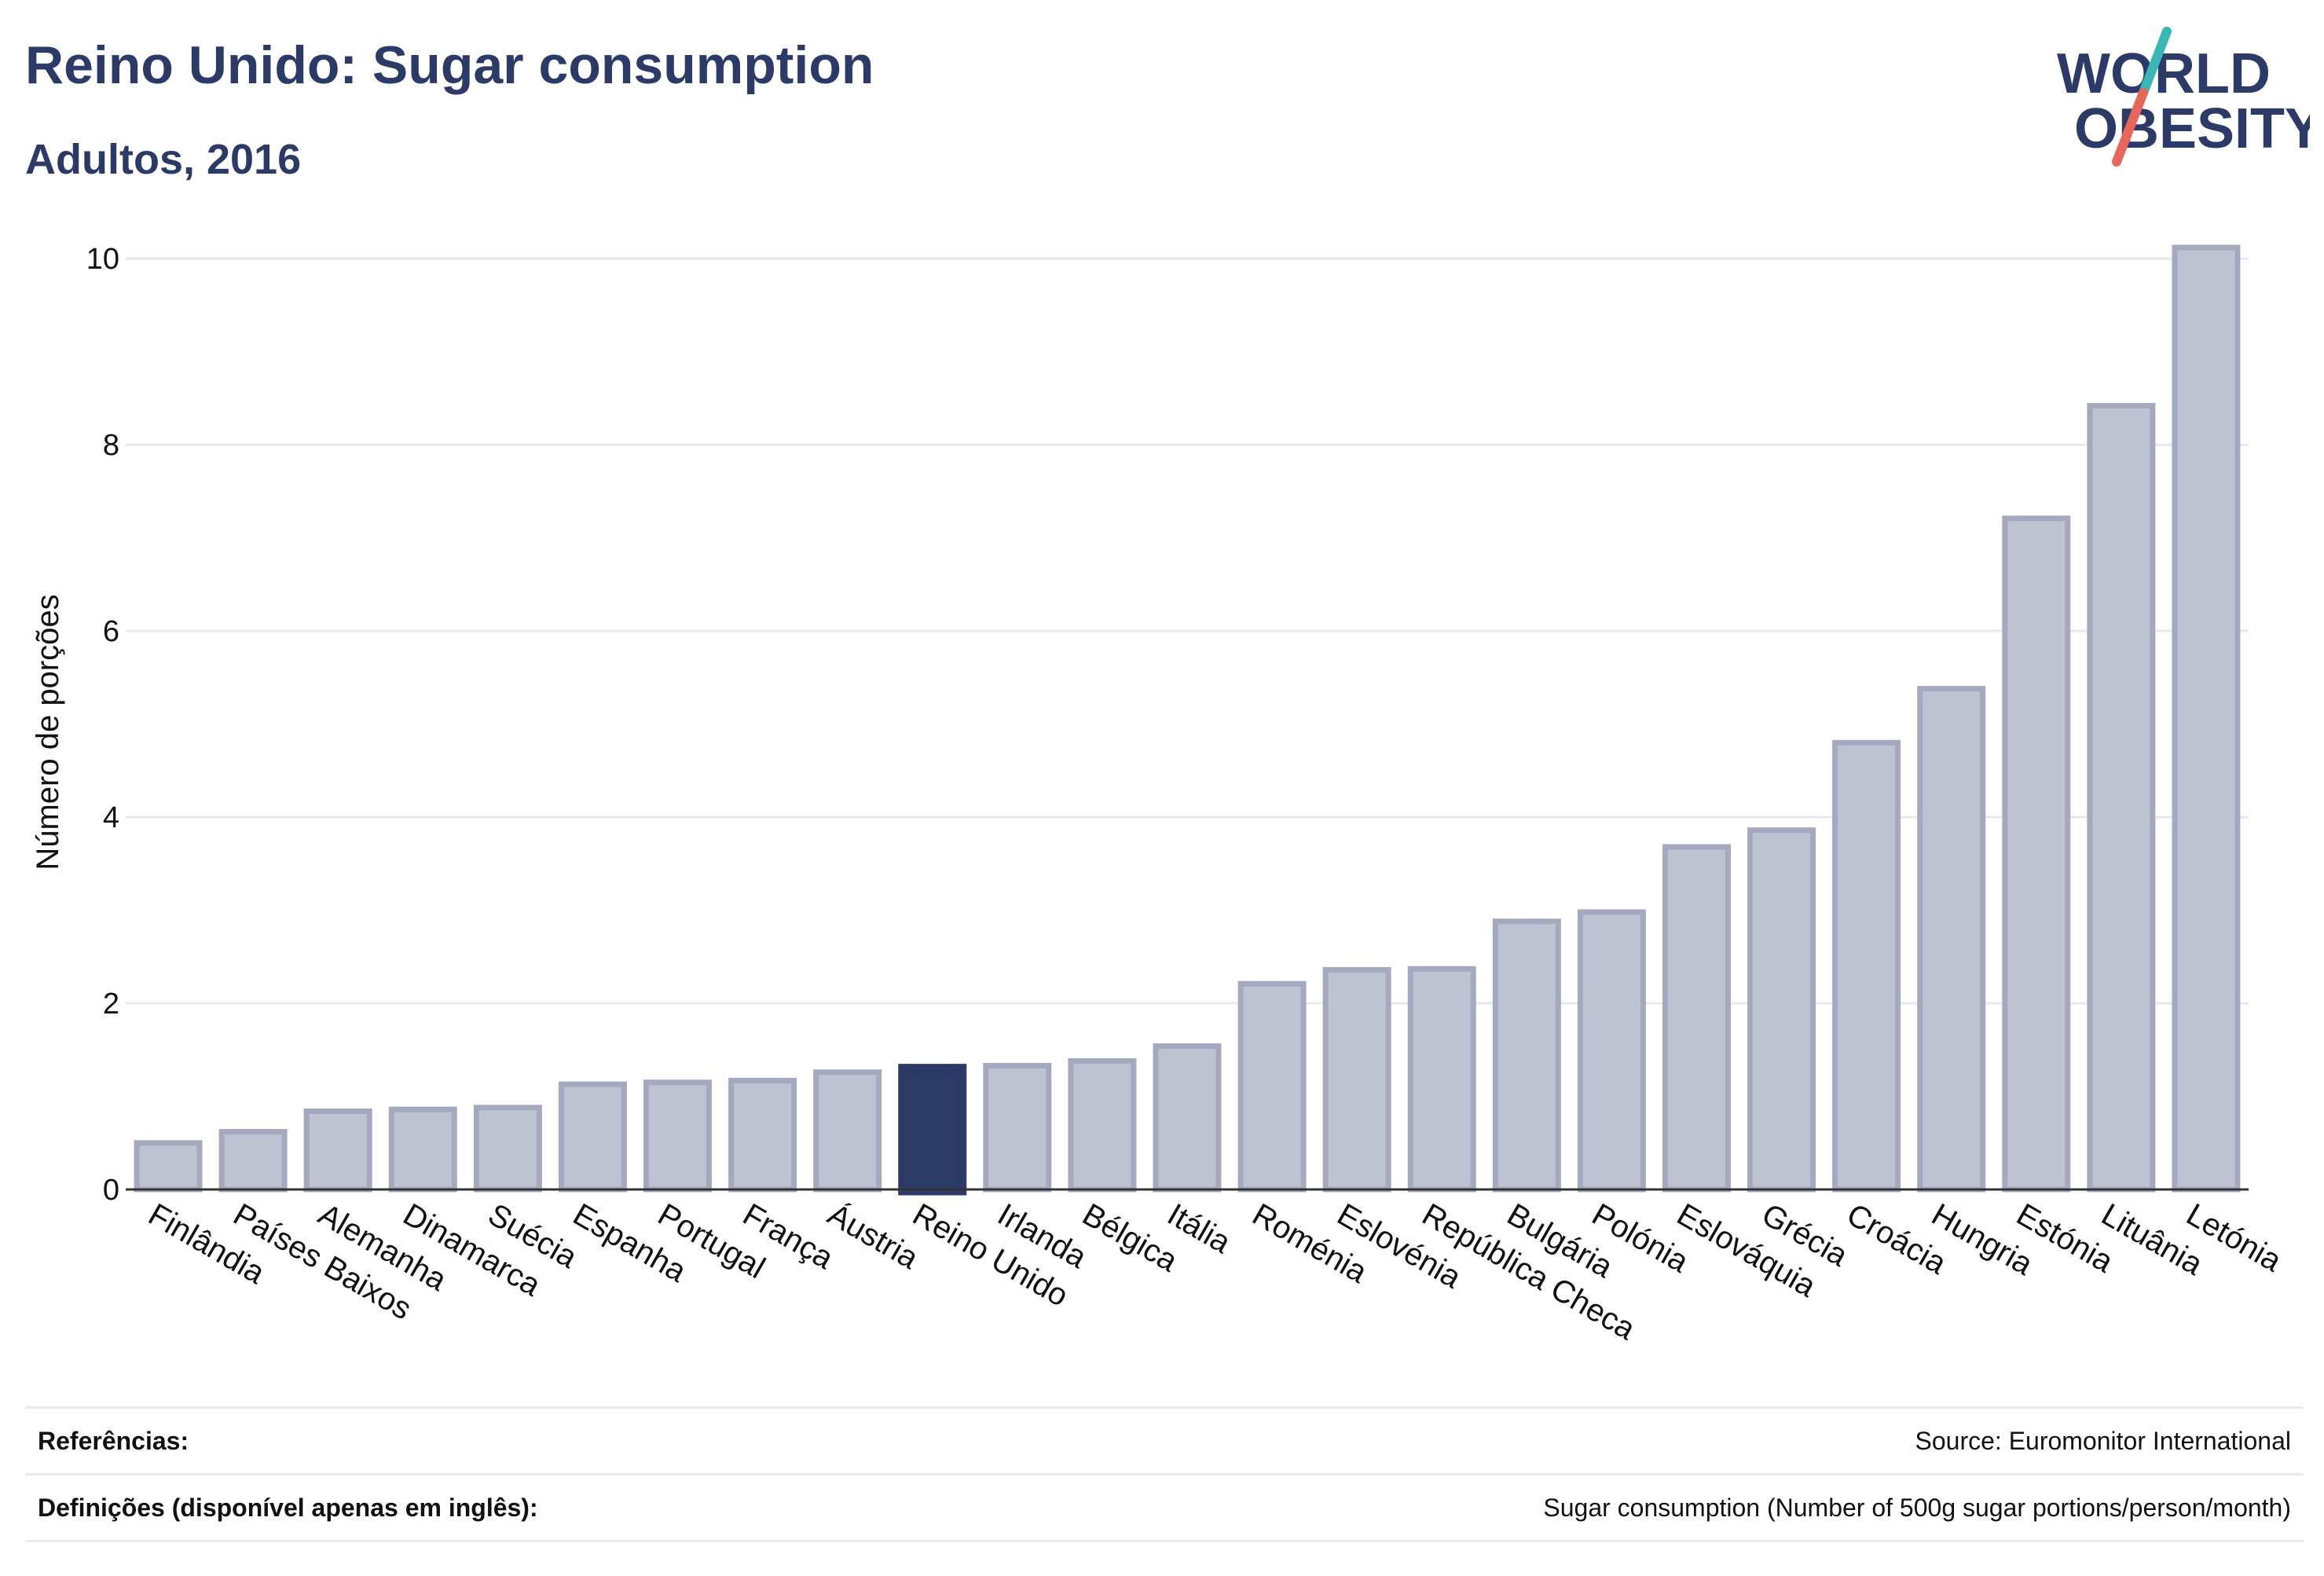 The image size is (2324, 1576). I want to click on chart-subtitle: Adultos, 2016, so click(163, 159).